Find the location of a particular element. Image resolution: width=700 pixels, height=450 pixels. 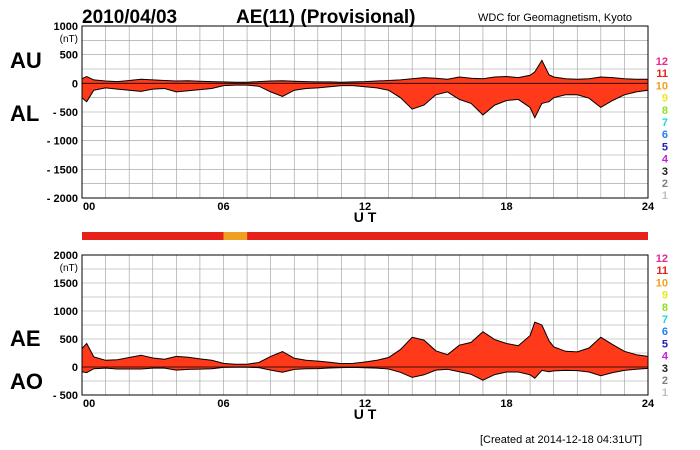

series-line-ae is located at coordinates (365, 343).